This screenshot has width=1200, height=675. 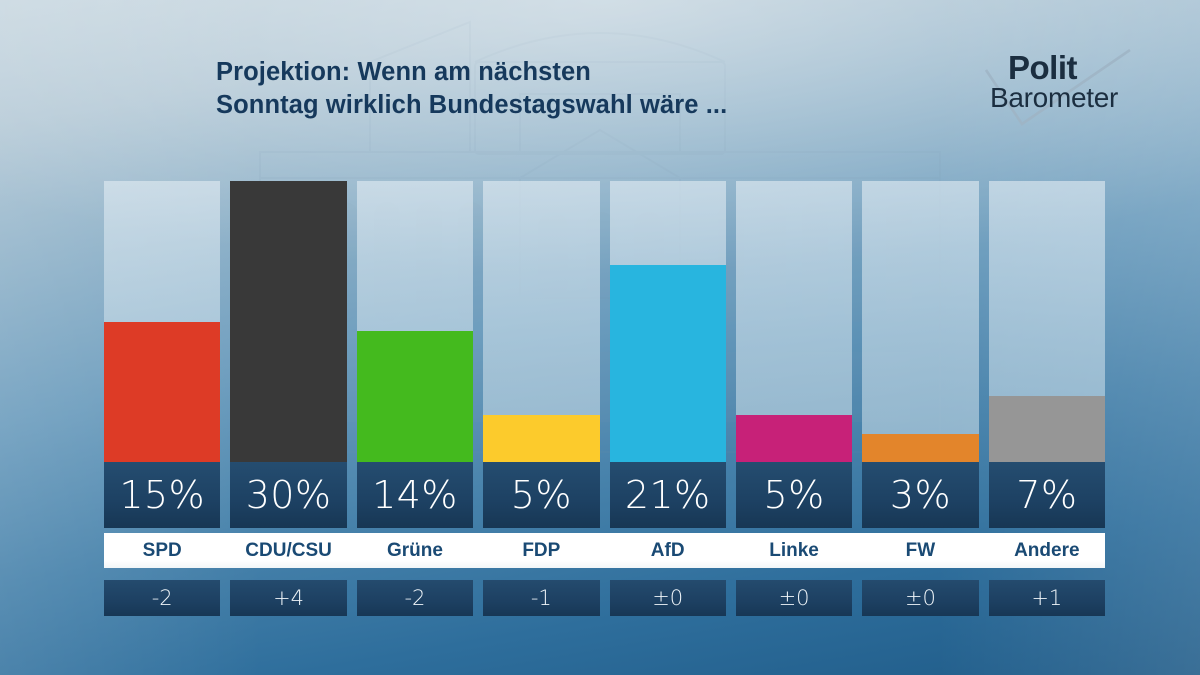 I want to click on politbarometer-logo: Polit Barometer, so click(x=1059, y=86).